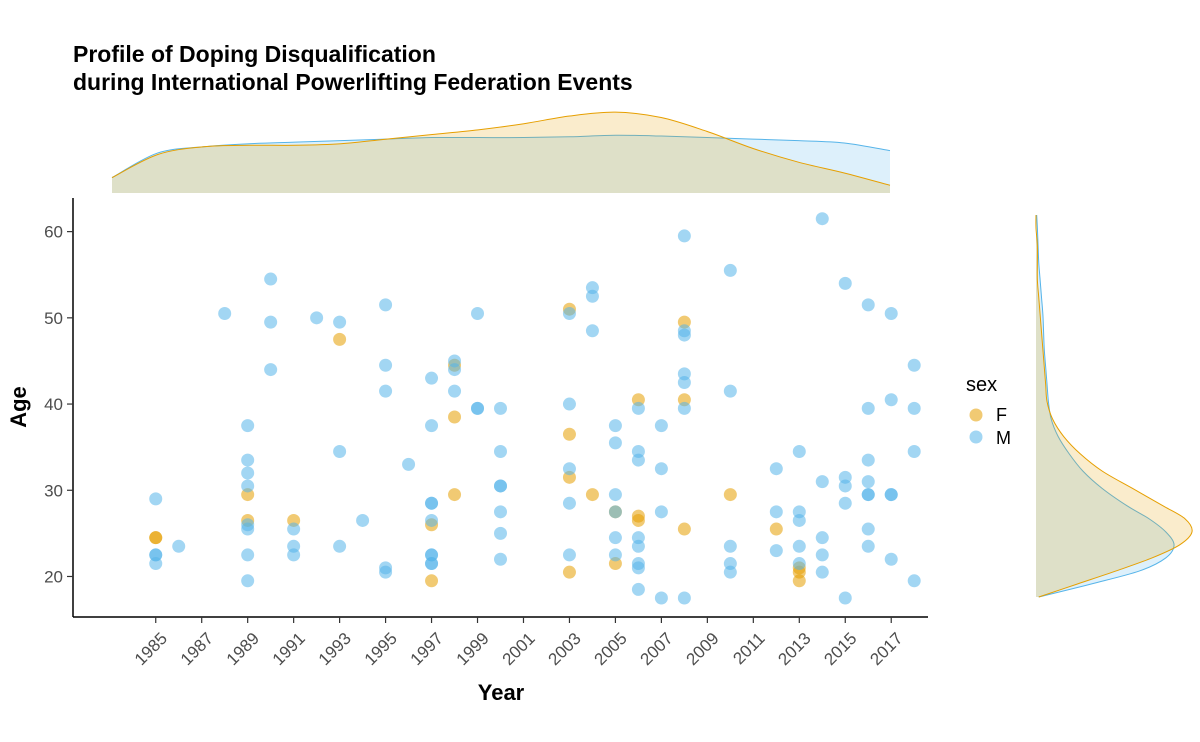 This screenshot has height=742, width=1200. Describe the element at coordinates (381, 649) in the screenshot. I see `x-tick-label: 1995` at that location.